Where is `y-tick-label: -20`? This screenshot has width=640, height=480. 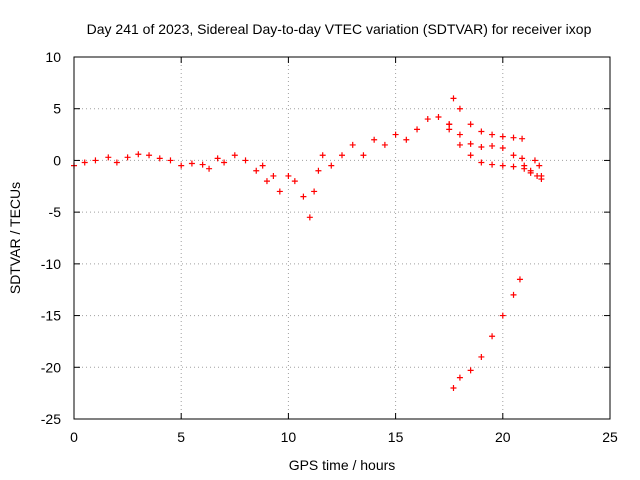
y-tick-label: -20 is located at coordinates (51, 367).